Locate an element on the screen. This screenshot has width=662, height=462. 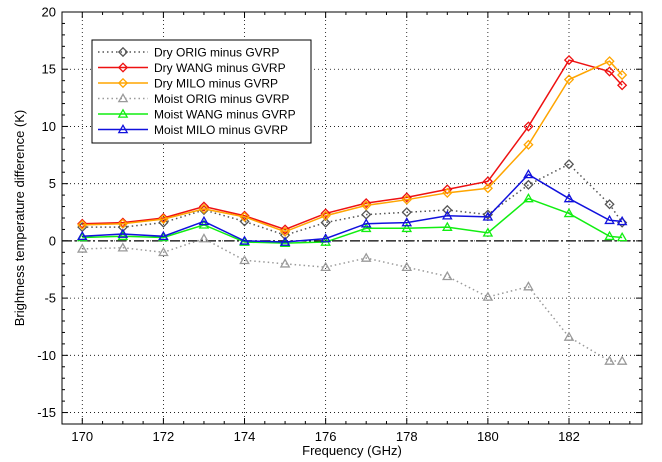
x-tick-label-6: 182 is located at coordinates (569, 436).